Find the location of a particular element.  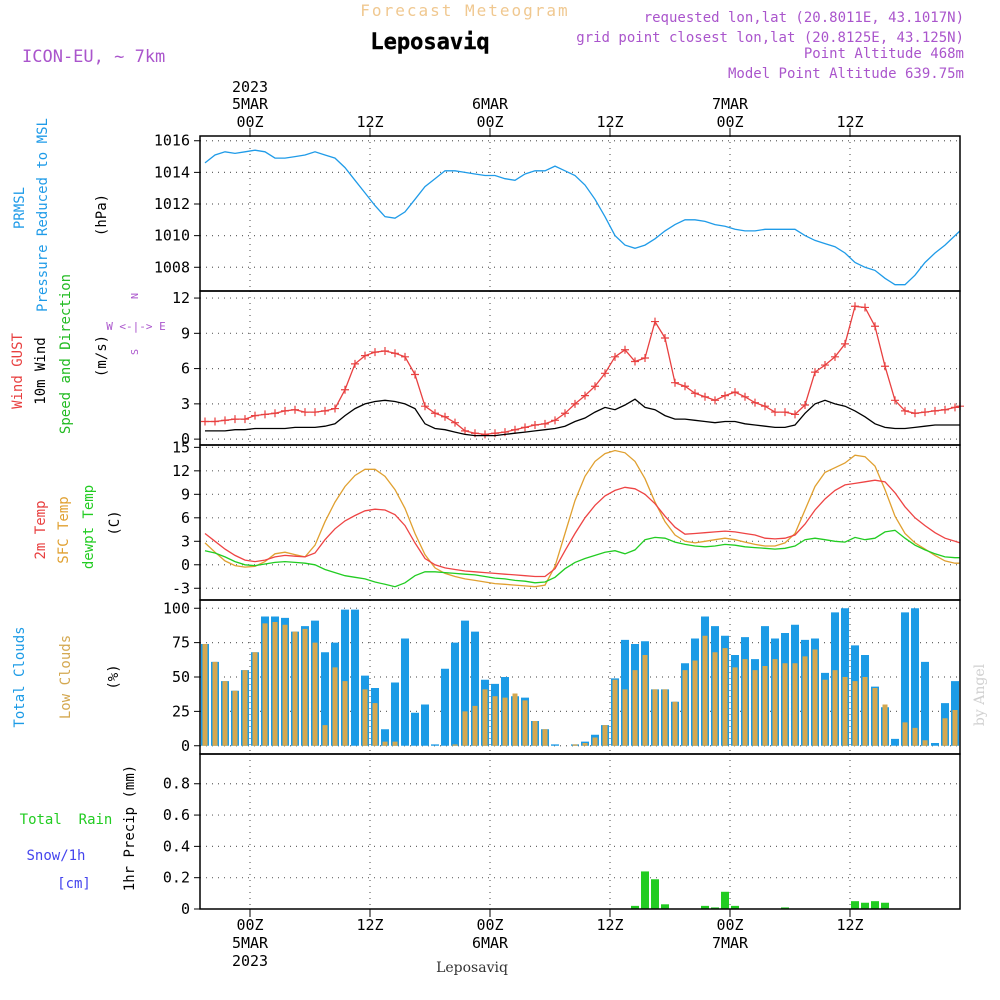

precip-panel-labels: Total Rain Snow/1h [cm] 1hr Precip (mm) is located at coordinates (79, 828).